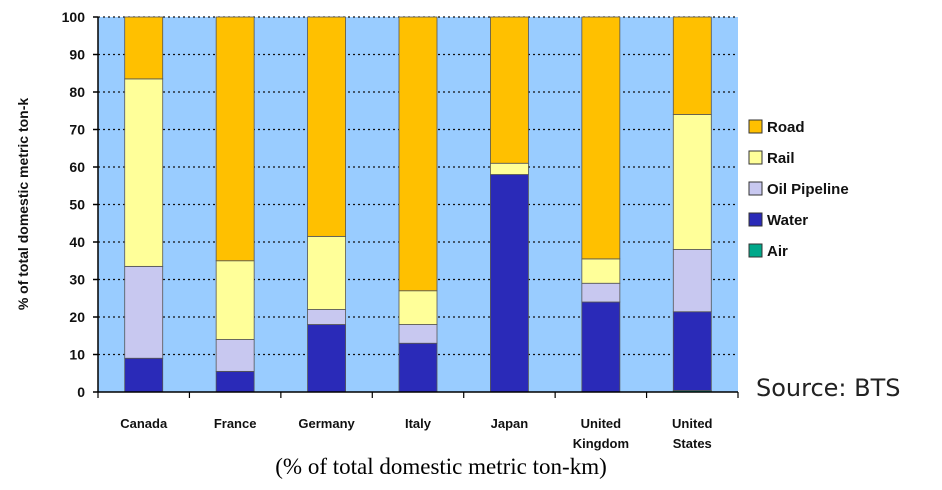  I want to click on bar-france-road, so click(235, 139).